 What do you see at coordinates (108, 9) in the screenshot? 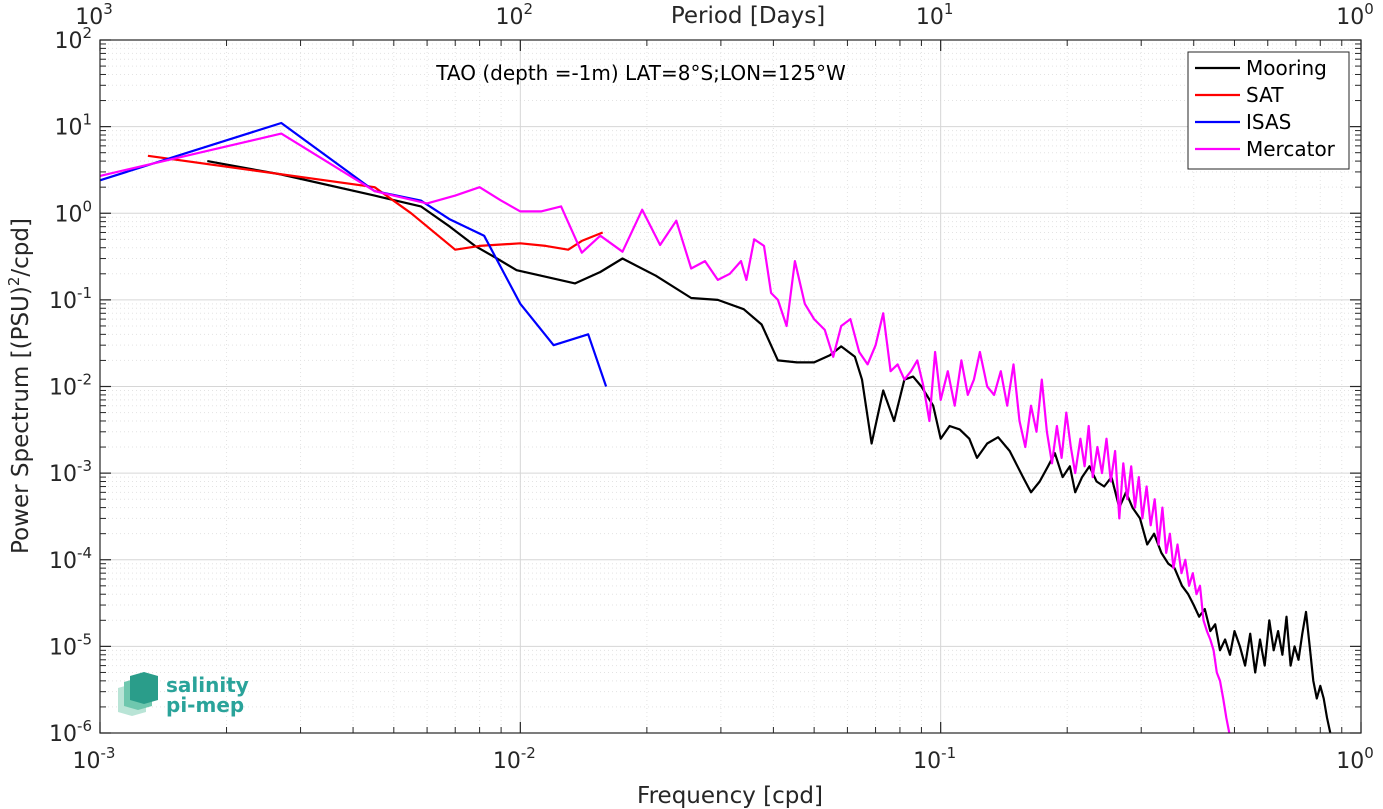
I see `x2-tick-exp: 3` at bounding box center [108, 9].